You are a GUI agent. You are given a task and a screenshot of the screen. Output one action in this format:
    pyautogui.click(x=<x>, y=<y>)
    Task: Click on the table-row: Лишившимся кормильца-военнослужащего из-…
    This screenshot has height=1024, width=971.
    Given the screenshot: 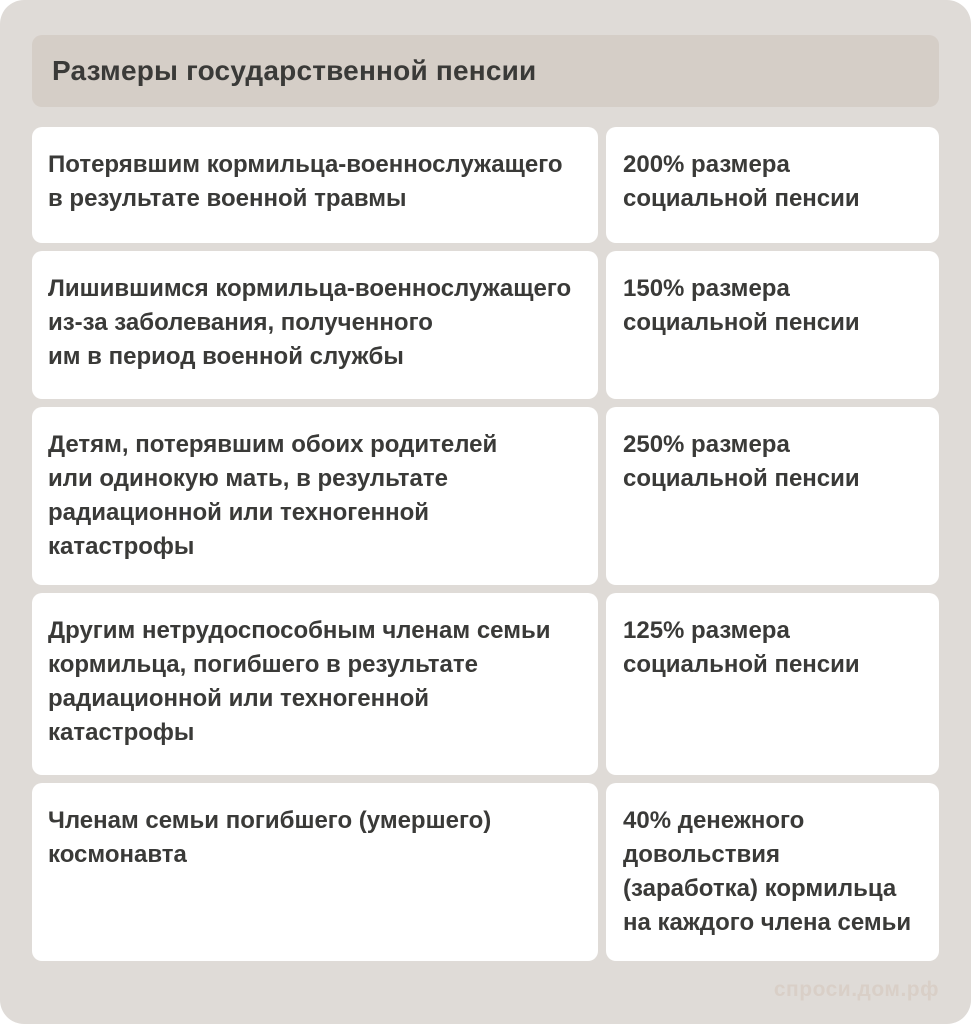 What is the action you would take?
    pyautogui.click(x=485, y=325)
    